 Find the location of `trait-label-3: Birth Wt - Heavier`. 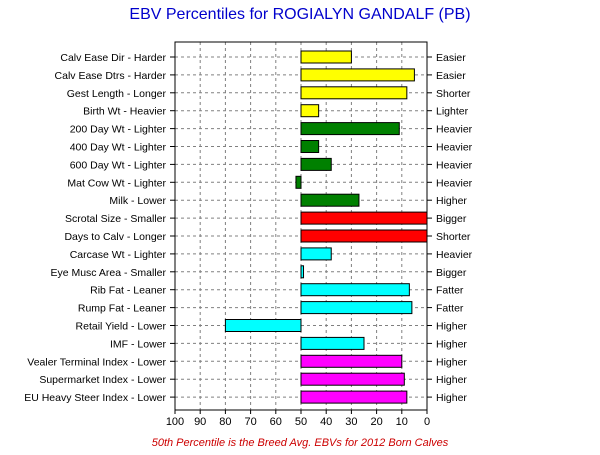

trait-label-3: Birth Wt - Heavier is located at coordinates (124, 112).